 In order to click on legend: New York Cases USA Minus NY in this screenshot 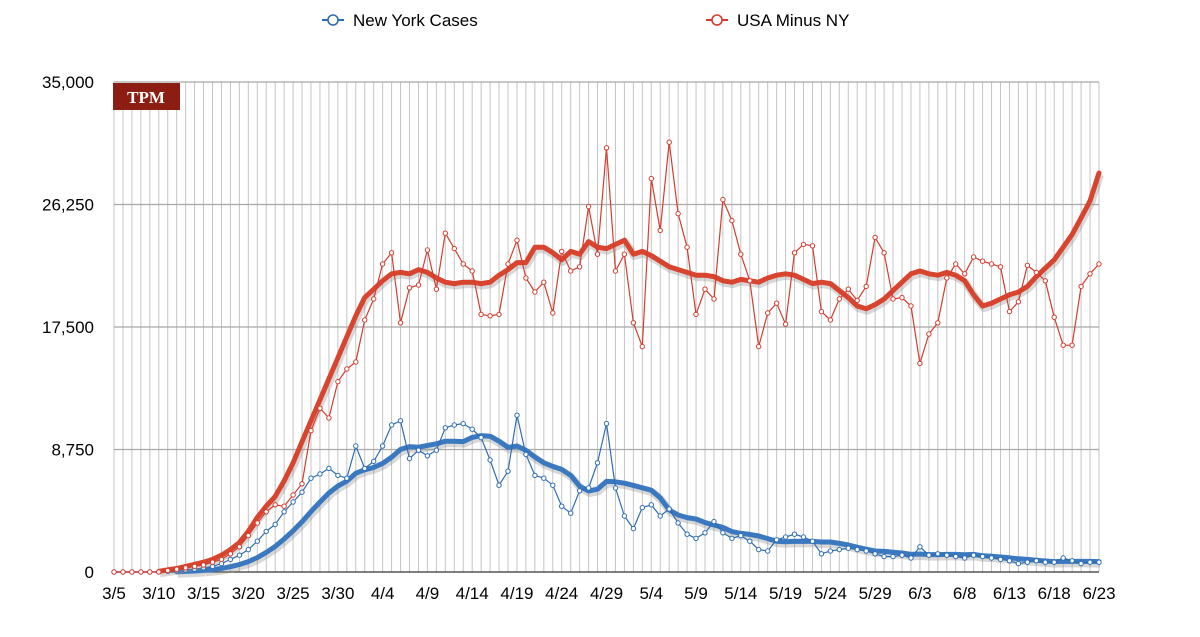, I will do `click(585, 20)`.